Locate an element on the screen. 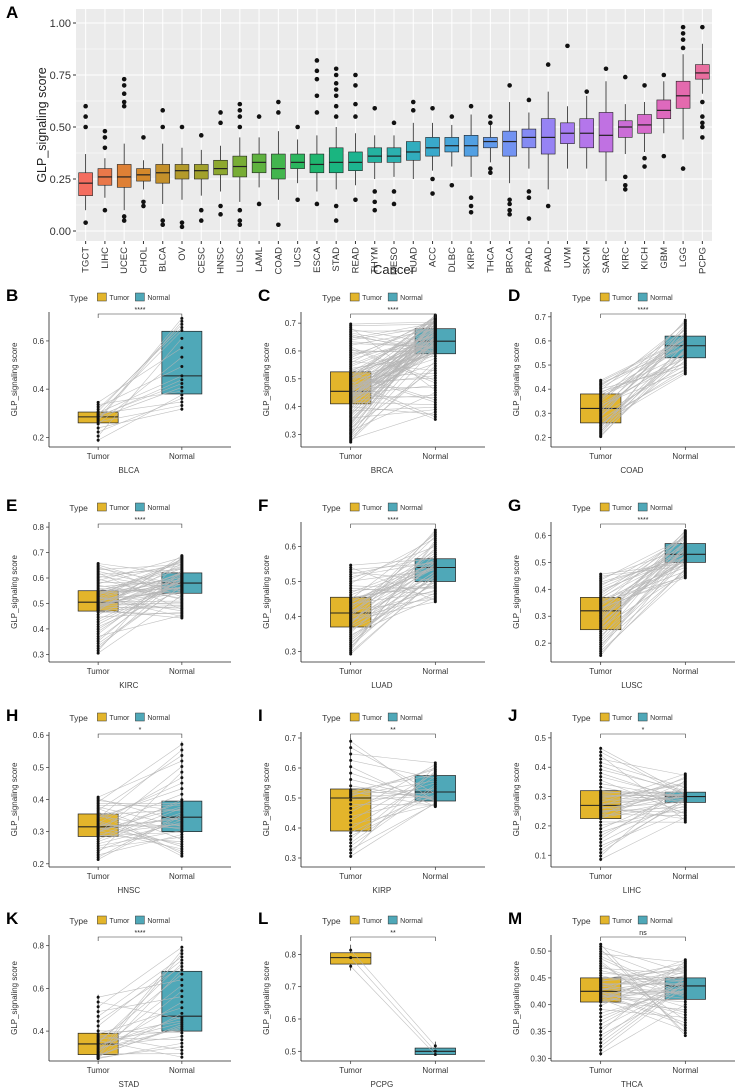  legend-label-tumor: Tumor is located at coordinates (119, 718).